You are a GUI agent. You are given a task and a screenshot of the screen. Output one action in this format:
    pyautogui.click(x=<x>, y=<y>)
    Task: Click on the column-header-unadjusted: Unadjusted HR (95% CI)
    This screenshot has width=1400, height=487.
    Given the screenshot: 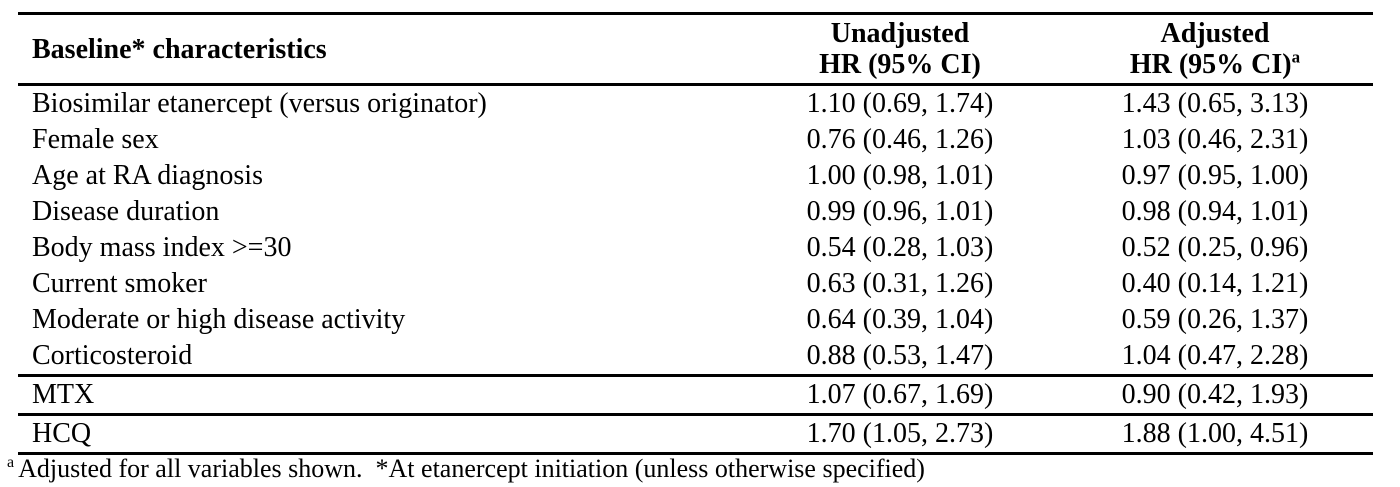 What is the action you would take?
    pyautogui.click(x=900, y=49)
    